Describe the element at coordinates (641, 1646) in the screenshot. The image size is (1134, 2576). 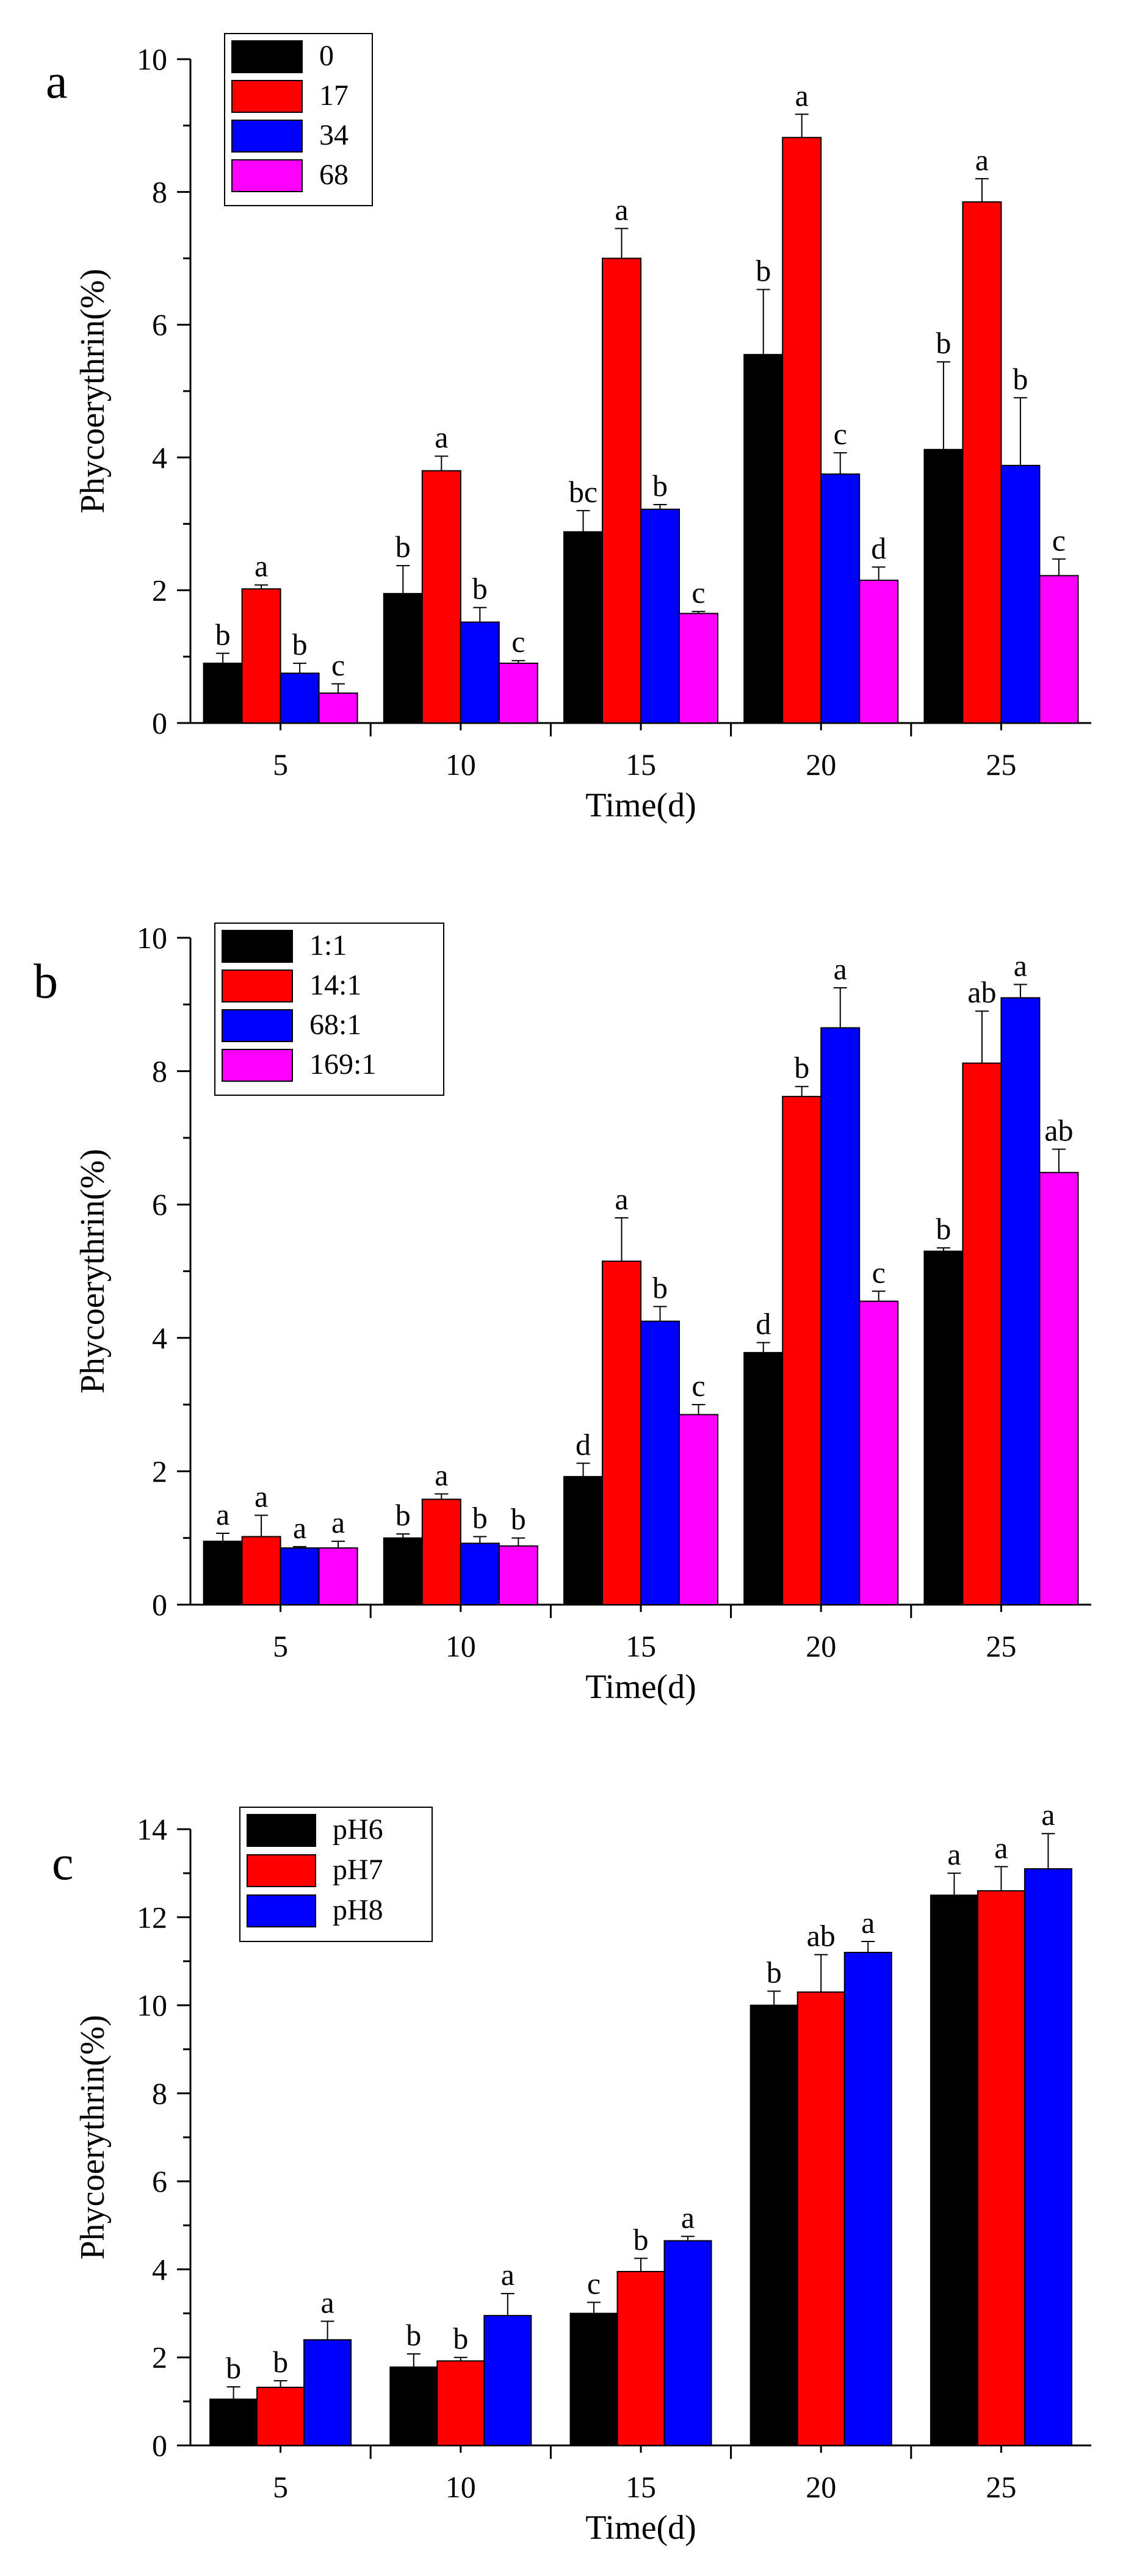
I see `x-tick-label: 15` at that location.